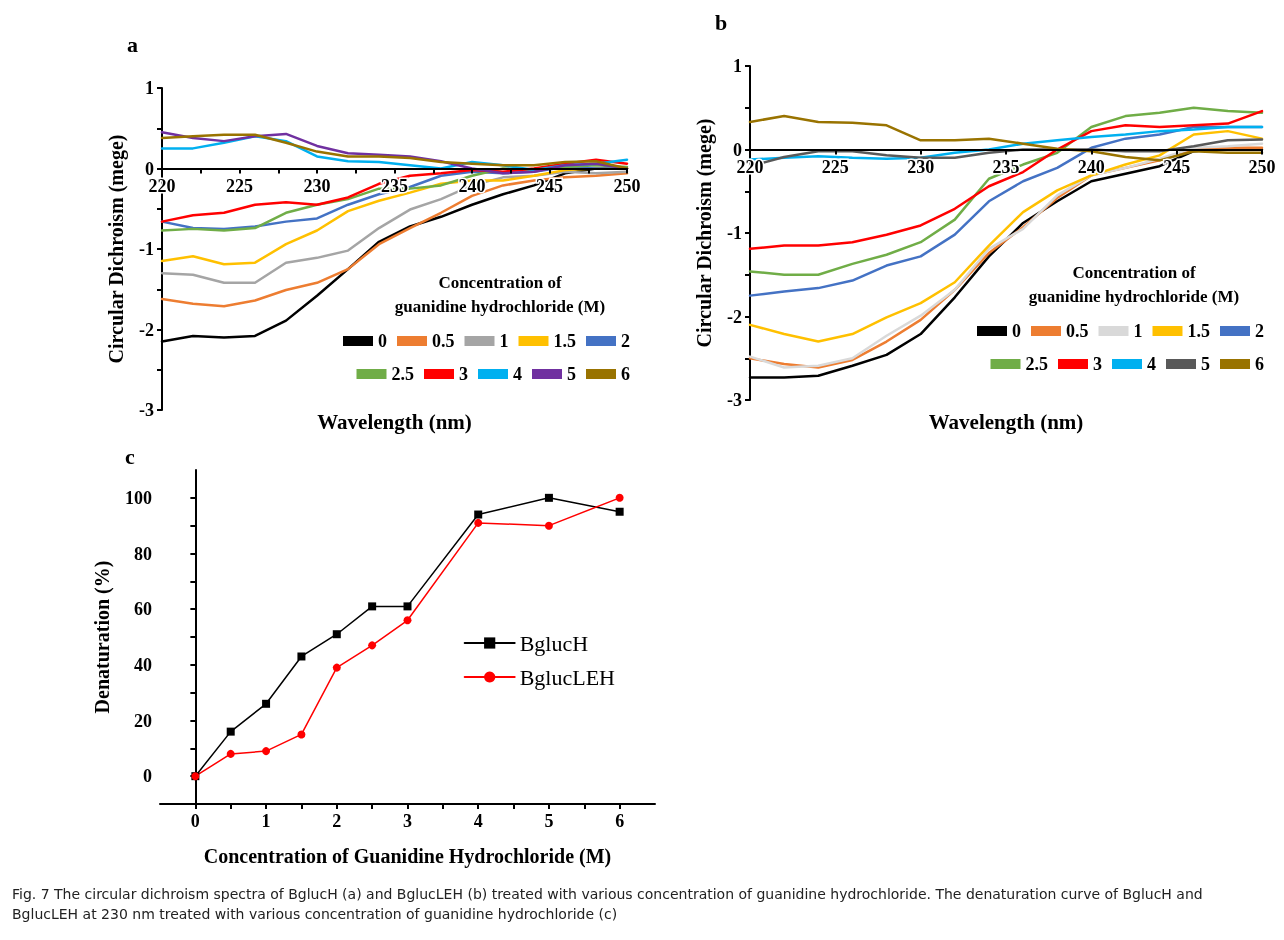 The image size is (1284, 940). What do you see at coordinates (102, 637) in the screenshot?
I see `y-axis-title: Denaturation (%)` at bounding box center [102, 637].